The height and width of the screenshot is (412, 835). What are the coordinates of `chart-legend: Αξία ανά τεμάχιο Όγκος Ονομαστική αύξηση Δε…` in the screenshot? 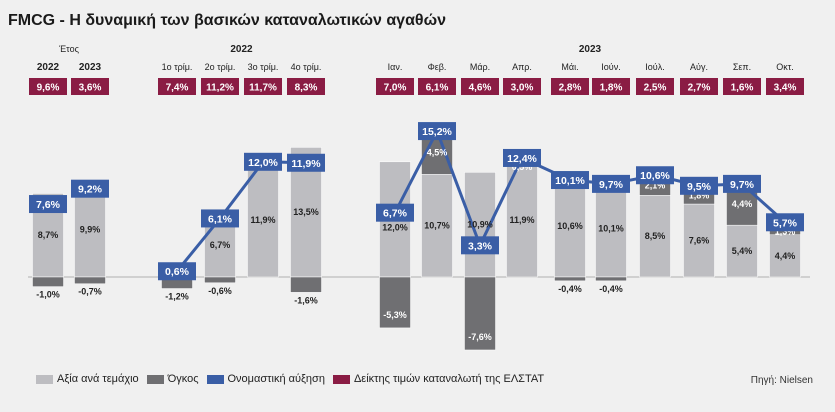 It's located at (294, 379).